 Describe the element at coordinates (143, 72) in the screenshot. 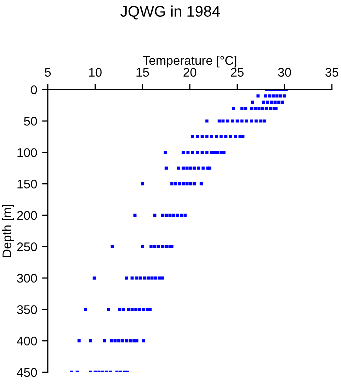

I see `x-tick-label: 15` at that location.